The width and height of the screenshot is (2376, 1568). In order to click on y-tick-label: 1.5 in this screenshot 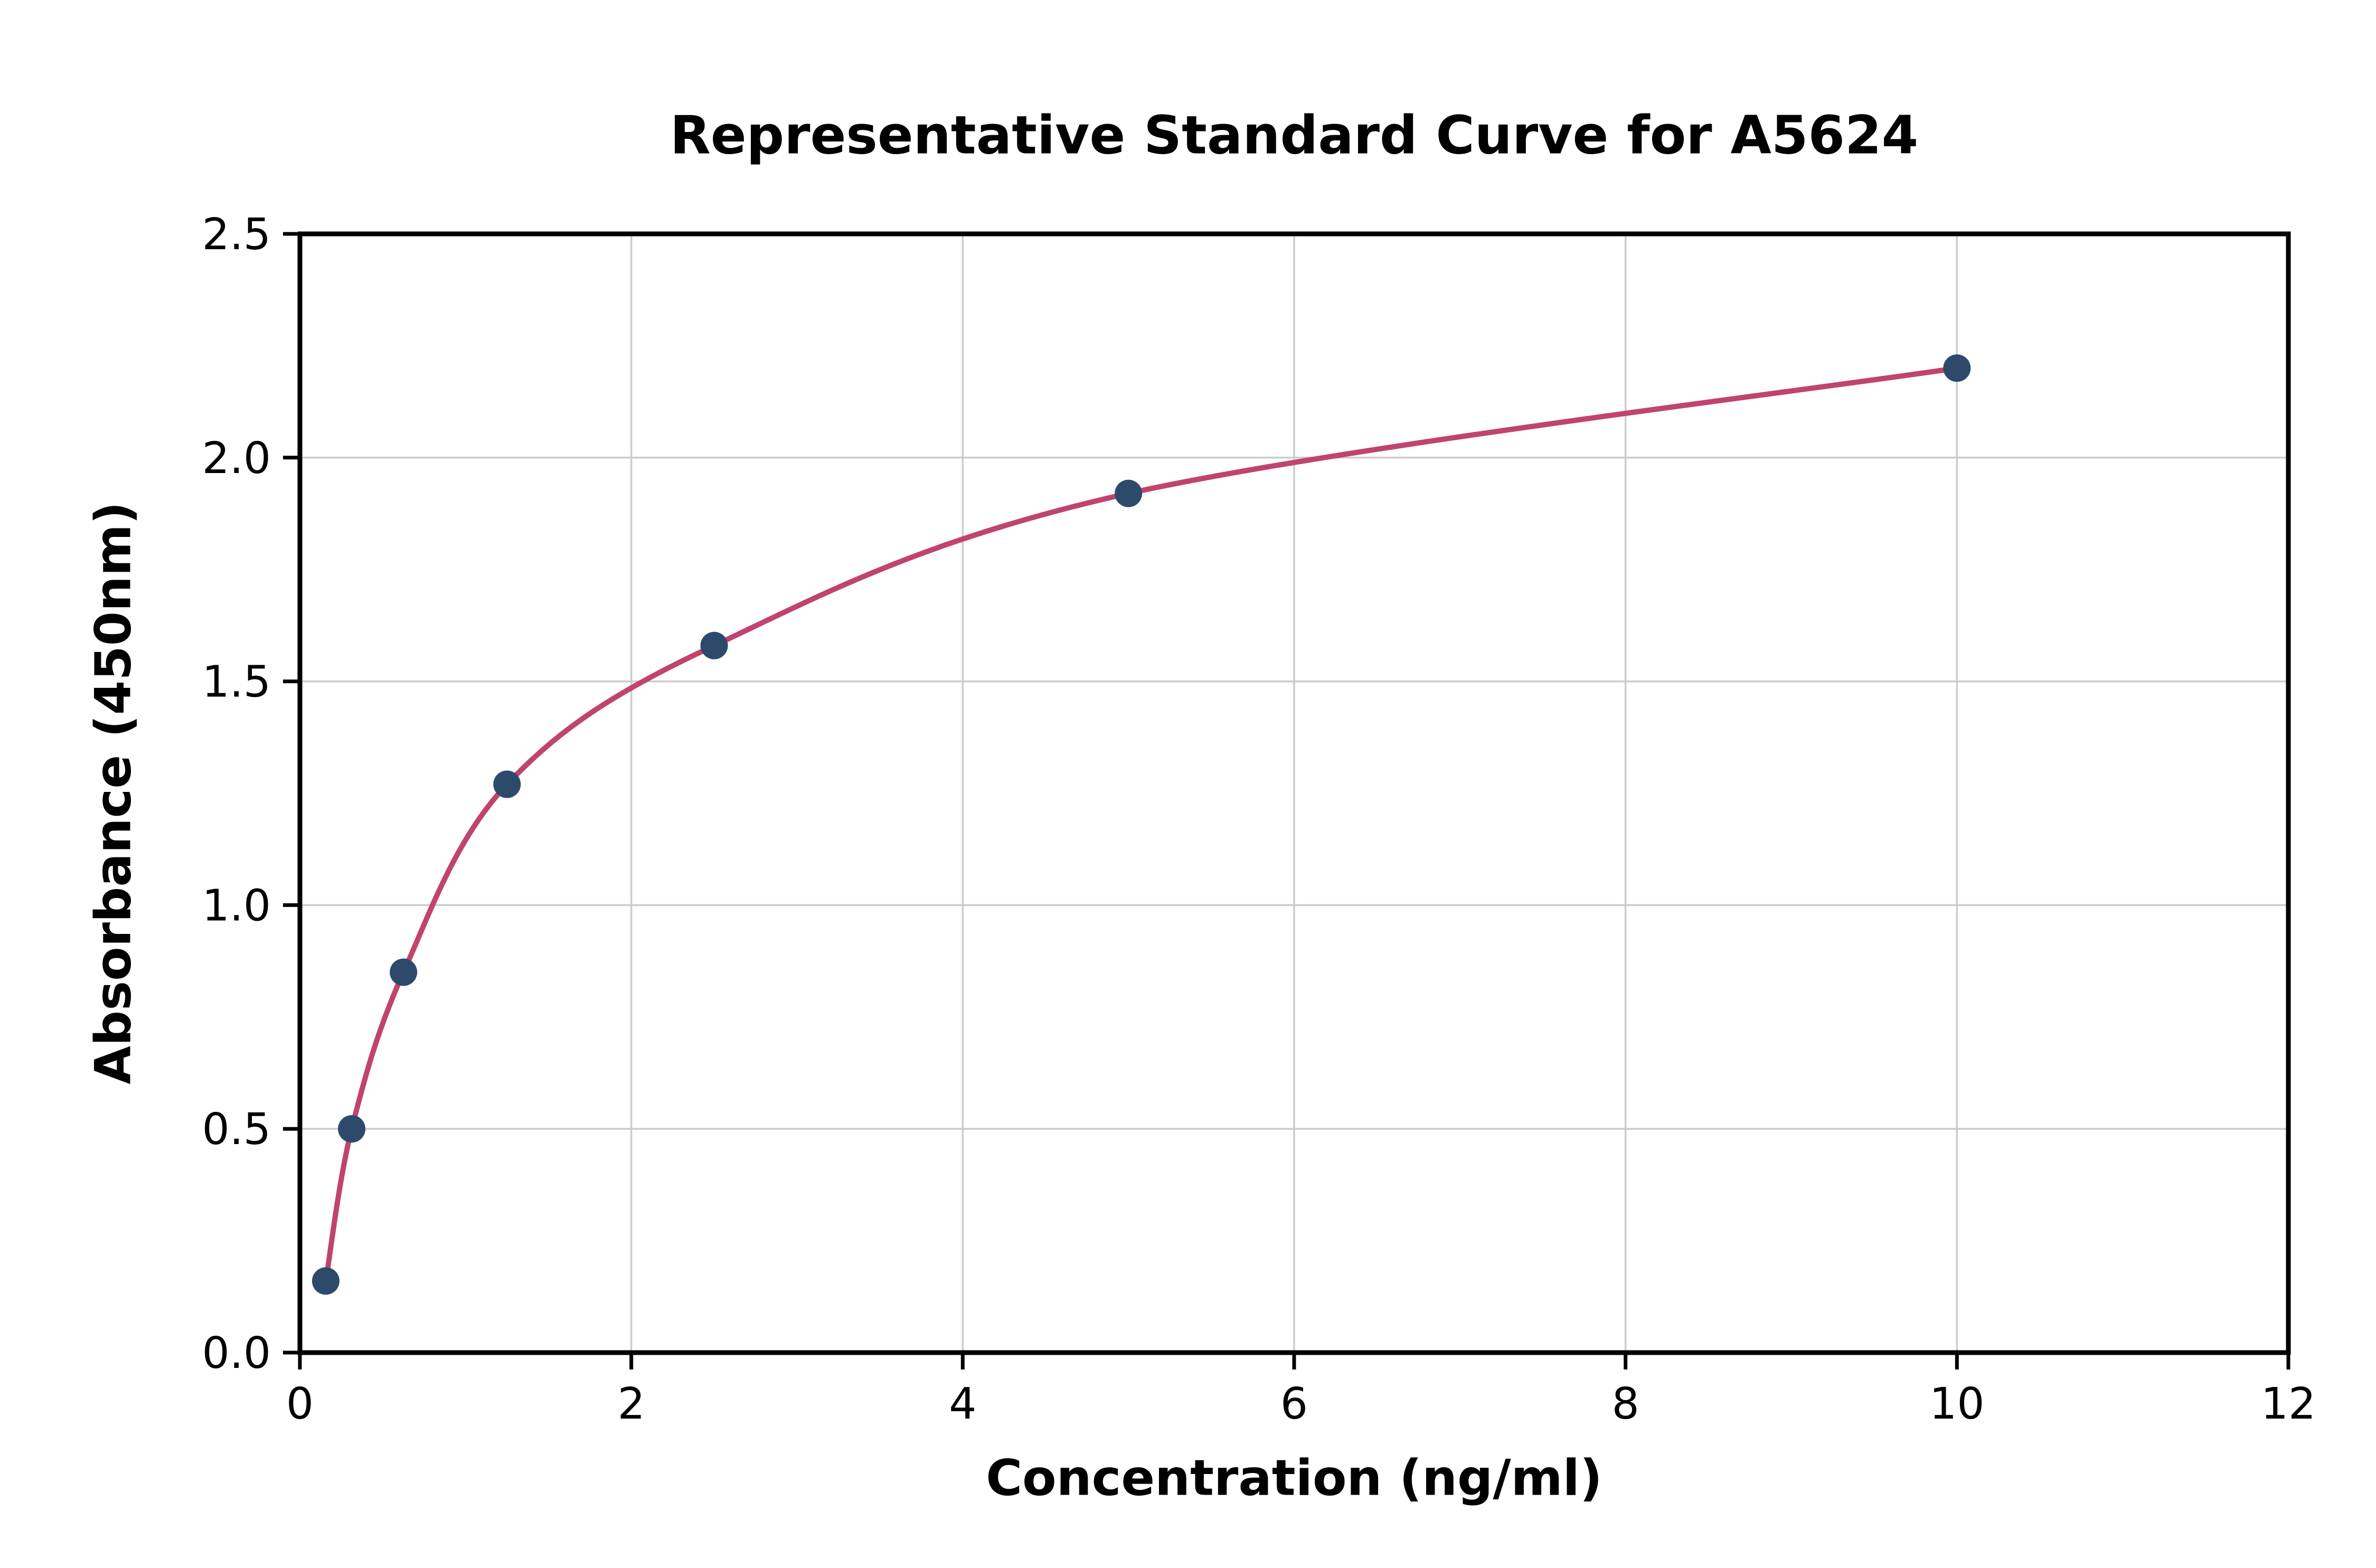, I will do `click(237, 682)`.